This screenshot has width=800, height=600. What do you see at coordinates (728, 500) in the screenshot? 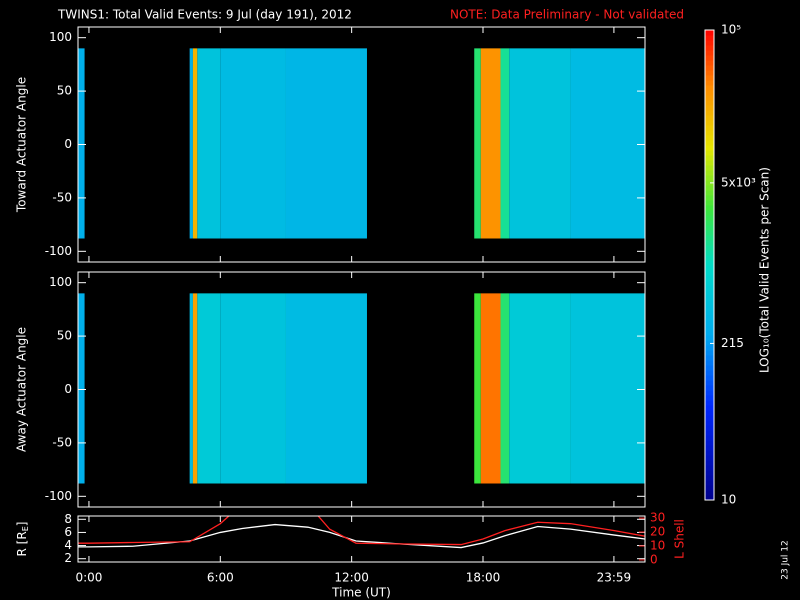
I see `colorbar-tick-label: 10` at bounding box center [728, 500].